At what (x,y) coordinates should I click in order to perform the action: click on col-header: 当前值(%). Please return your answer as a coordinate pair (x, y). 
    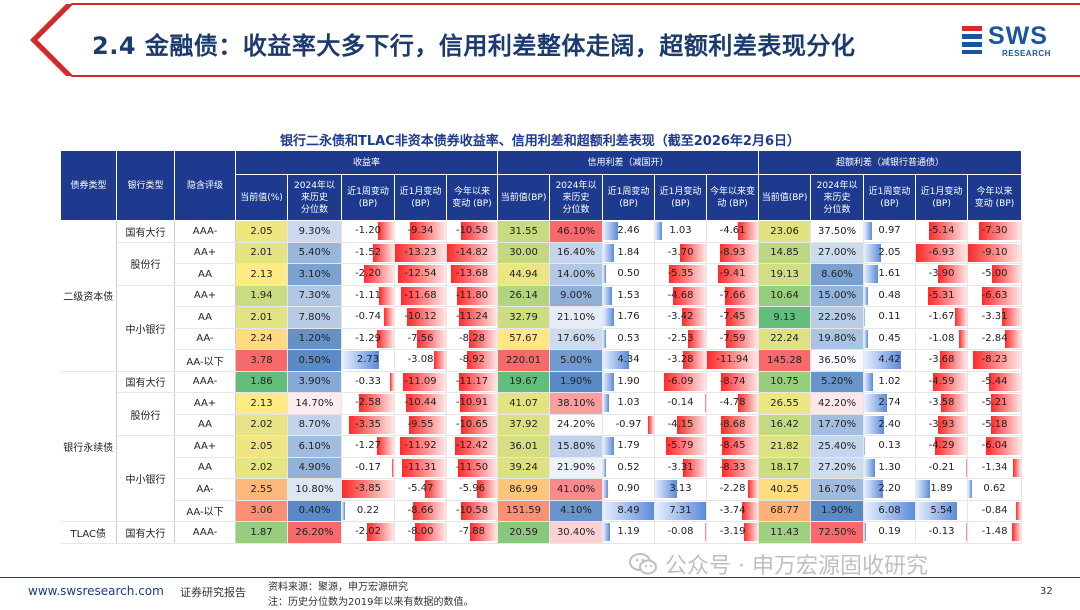
    Looking at the image, I should click on (261, 197).